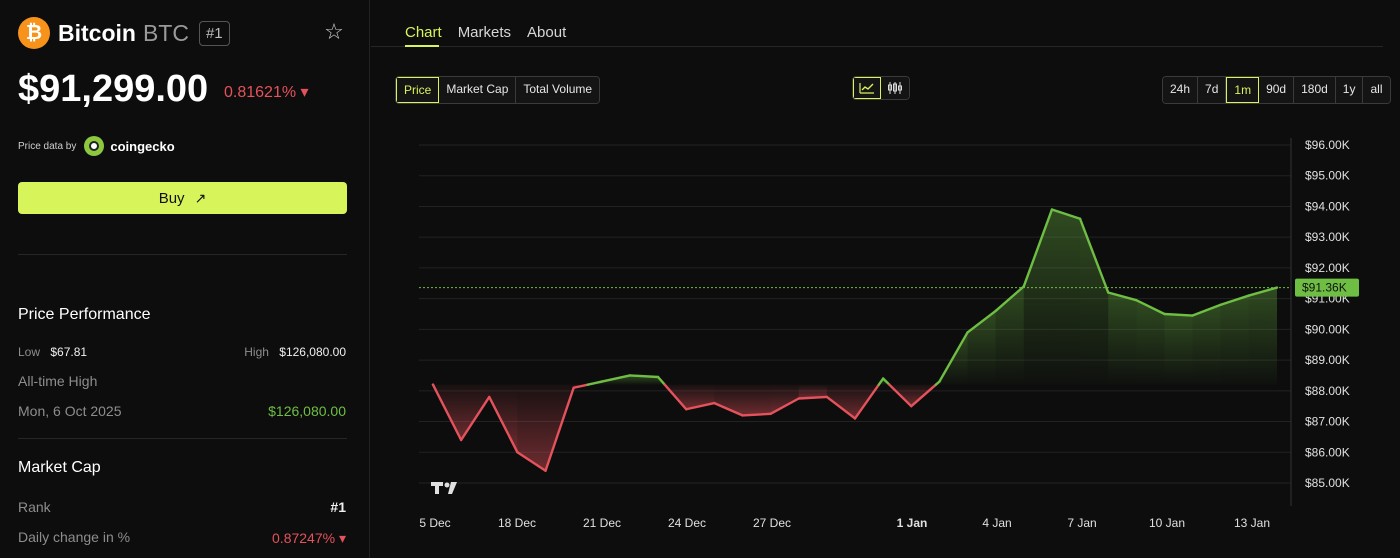 The width and height of the screenshot is (1400, 558). I want to click on y-tick-label: $90.00K, so click(1327, 329).